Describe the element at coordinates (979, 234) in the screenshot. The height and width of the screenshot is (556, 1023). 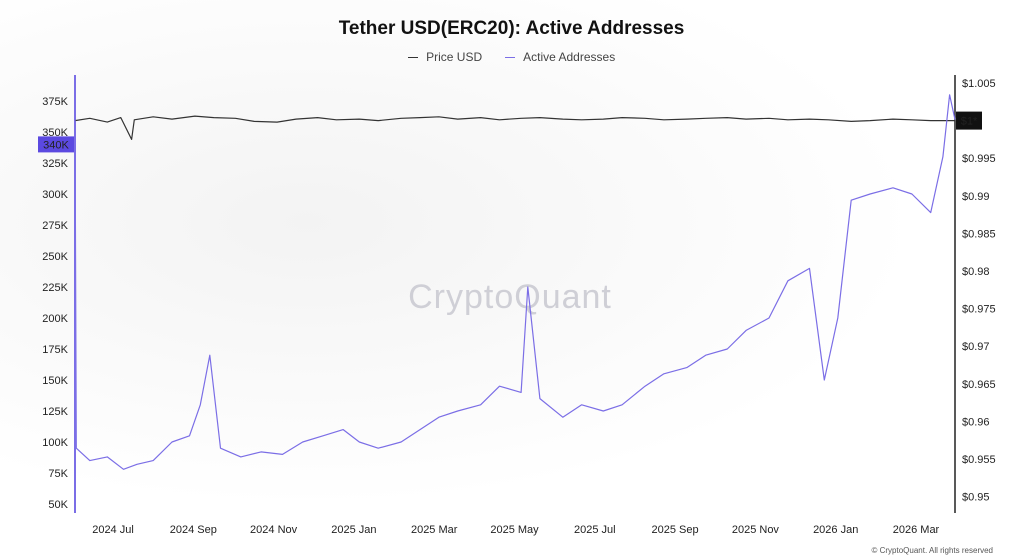
I see `right-tick-label: $0.985` at that location.